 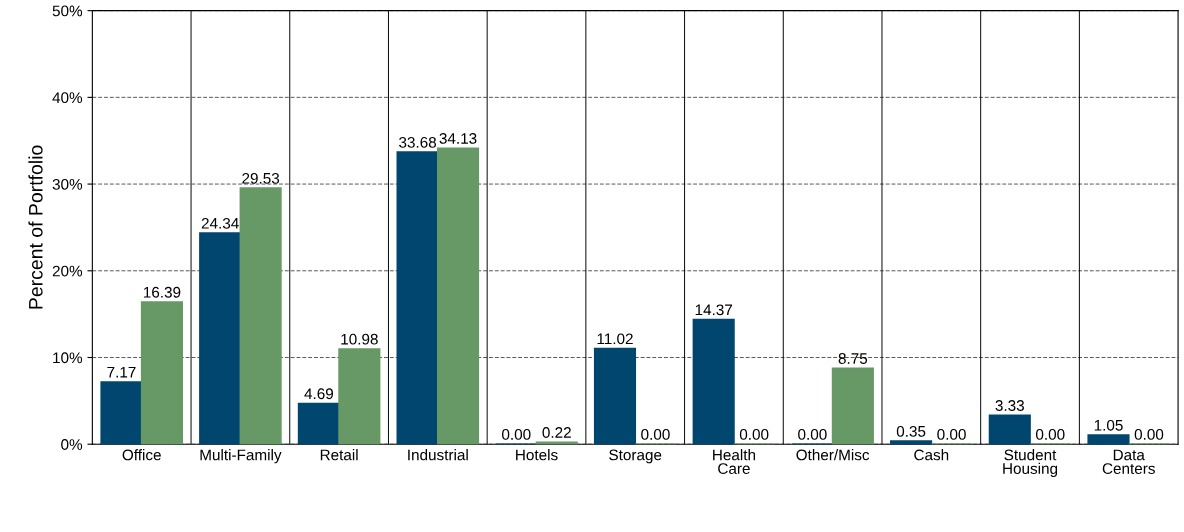 What do you see at coordinates (615, 339) in the screenshot?
I see `data-label: 11.02` at bounding box center [615, 339].